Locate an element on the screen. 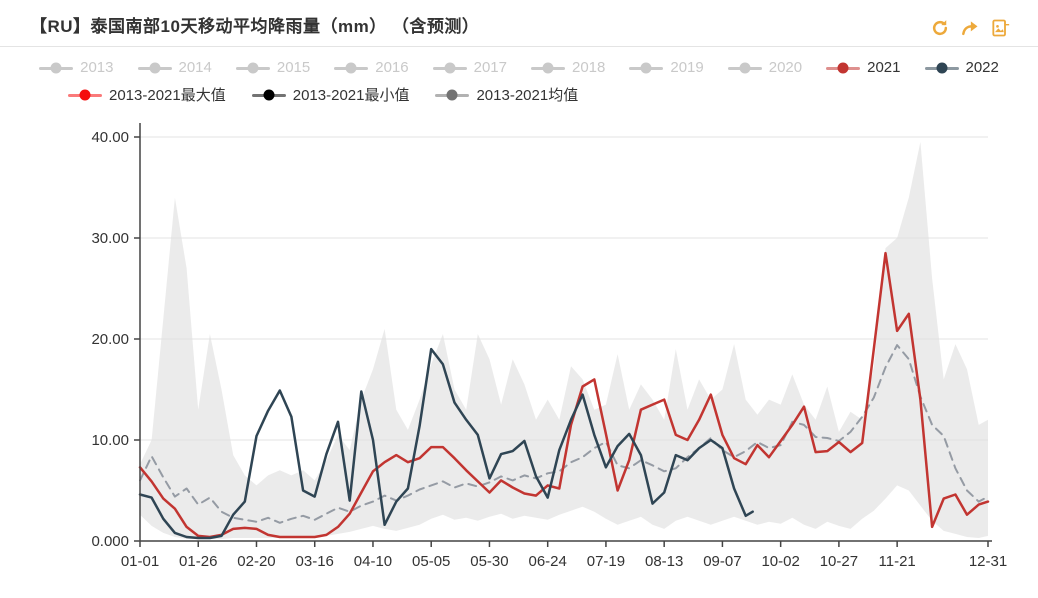  x-tick-label: 01-01 is located at coordinates (140, 561).